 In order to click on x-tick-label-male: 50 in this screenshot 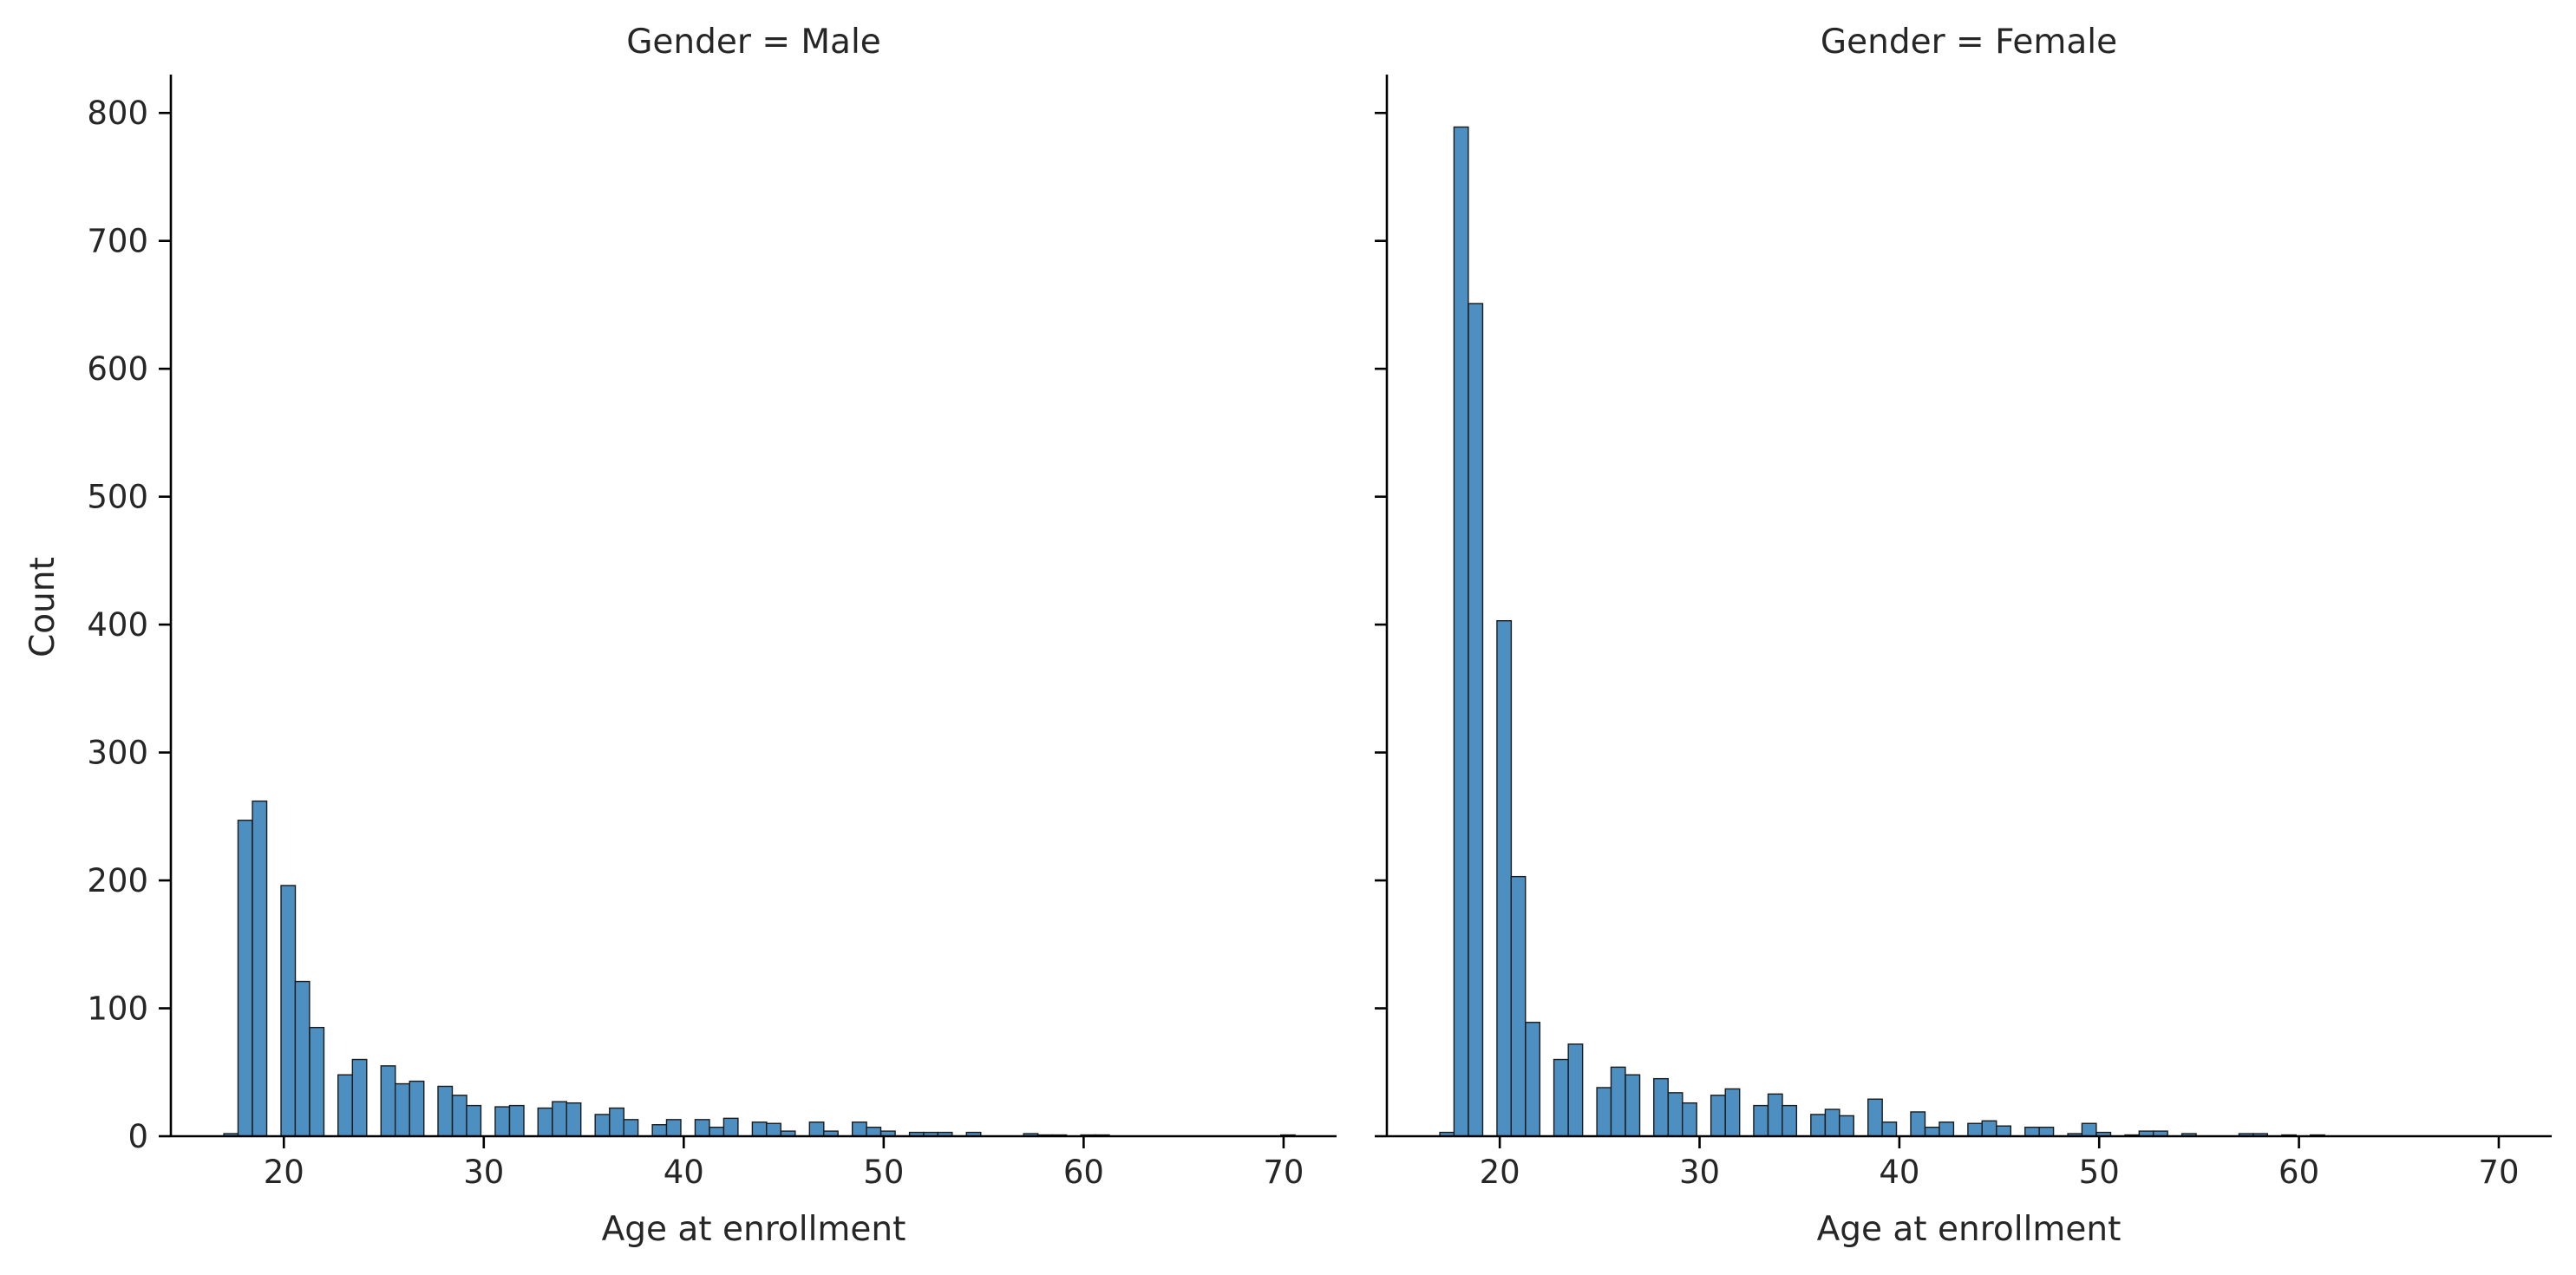, I will do `click(883, 1172)`.